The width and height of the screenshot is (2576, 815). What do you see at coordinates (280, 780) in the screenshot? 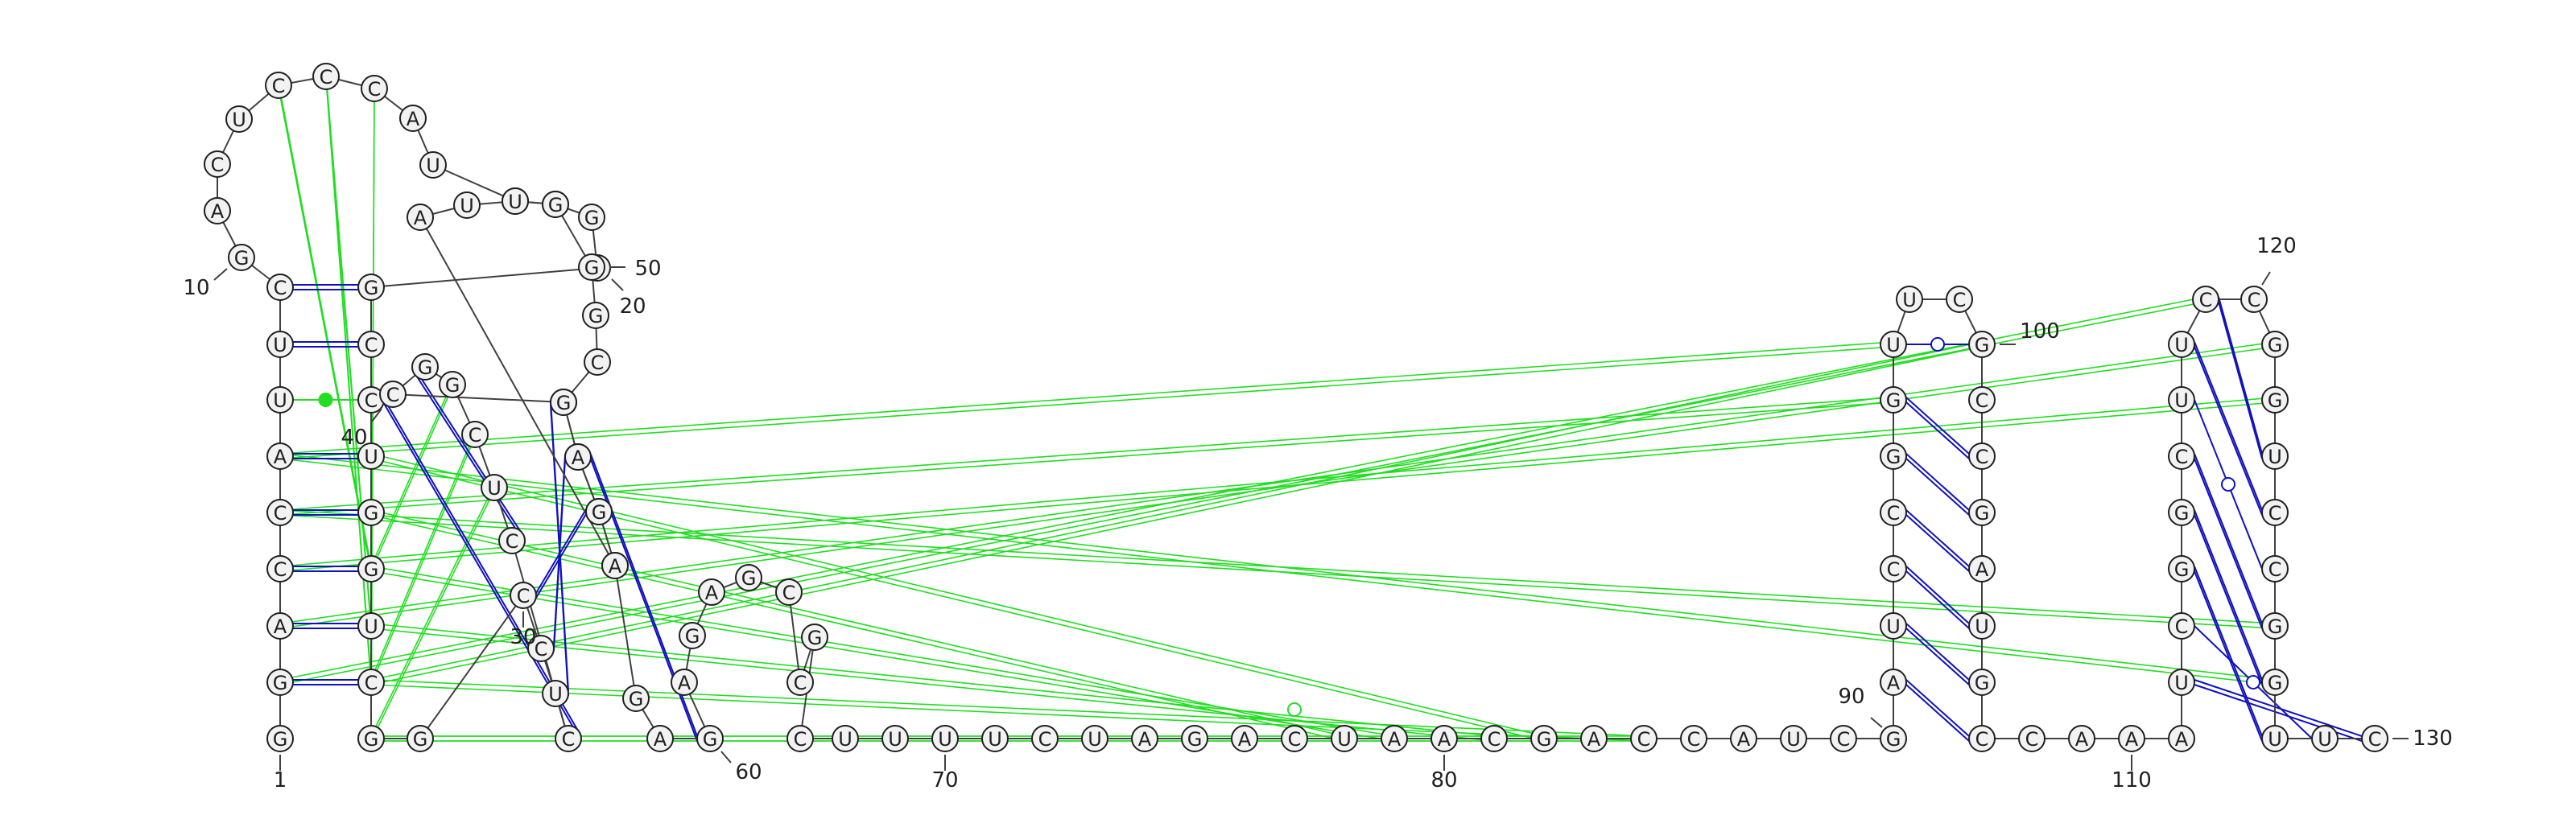
I see `position-label: 1` at bounding box center [280, 780].